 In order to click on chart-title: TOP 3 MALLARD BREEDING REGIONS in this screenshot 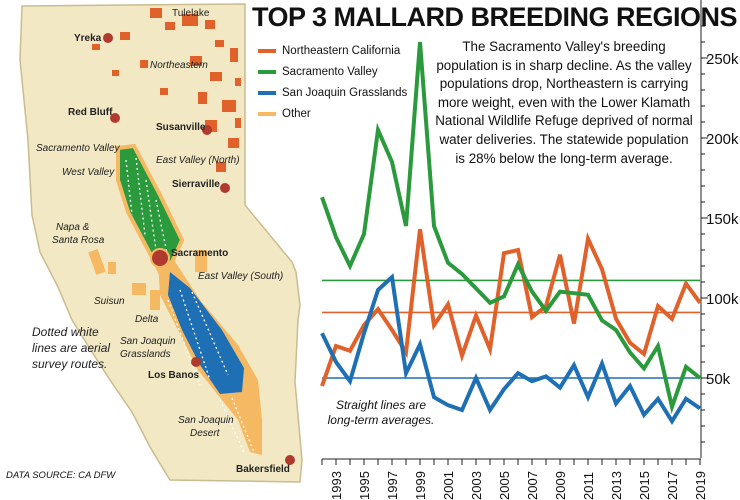, I will do `click(495, 17)`.